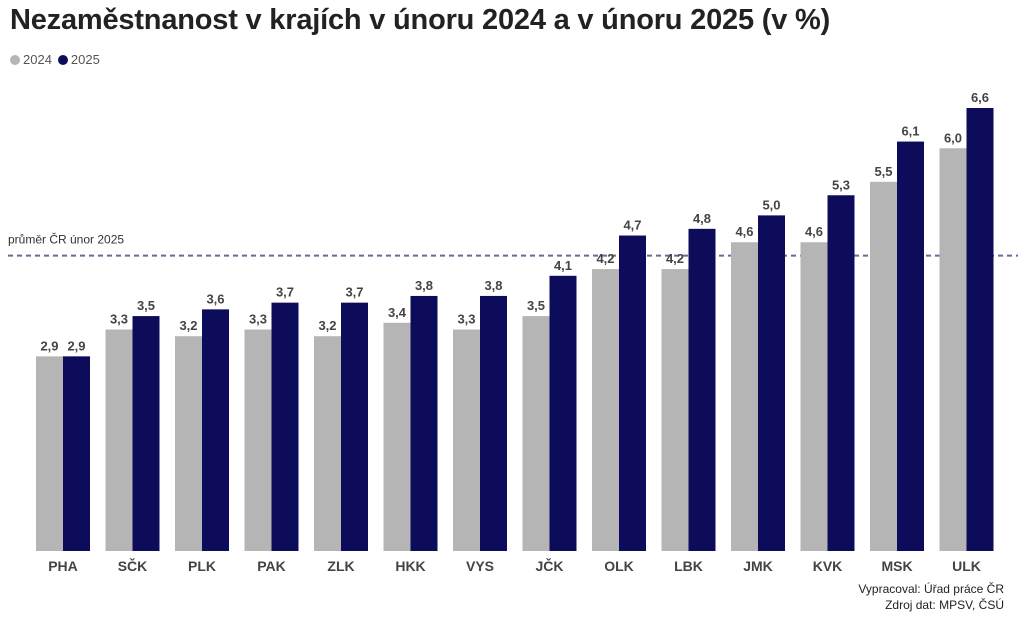 Image resolution: width=1024 pixels, height=617 pixels. Describe the element at coordinates (119, 440) in the screenshot. I see `bar-2024-SČK` at that location.